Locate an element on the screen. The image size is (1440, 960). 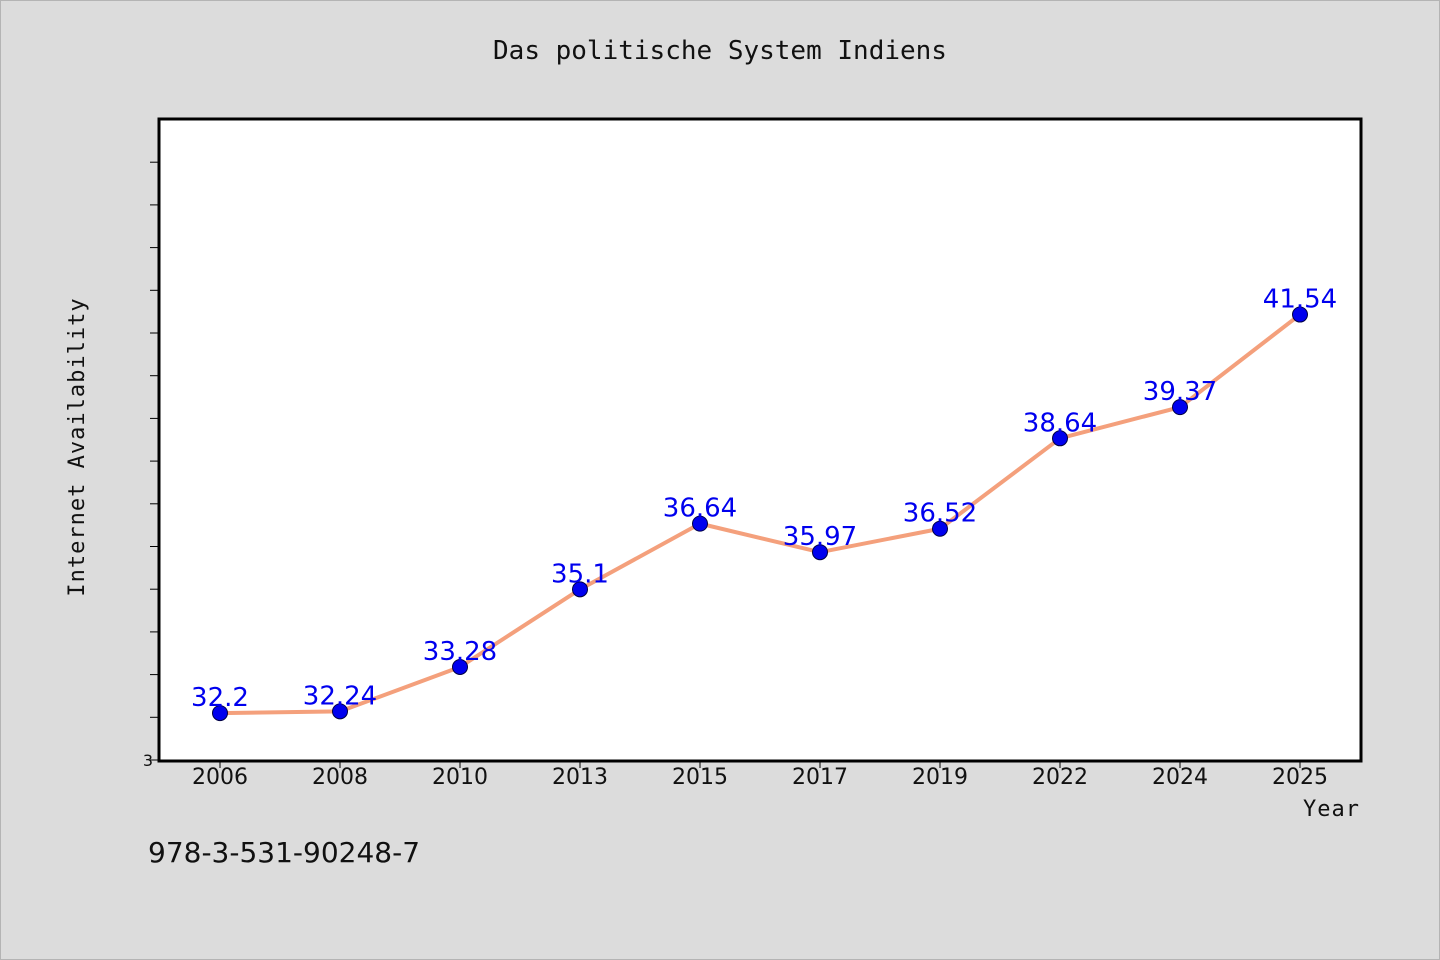
x-tick-label: 2025 is located at coordinates (1300, 777).